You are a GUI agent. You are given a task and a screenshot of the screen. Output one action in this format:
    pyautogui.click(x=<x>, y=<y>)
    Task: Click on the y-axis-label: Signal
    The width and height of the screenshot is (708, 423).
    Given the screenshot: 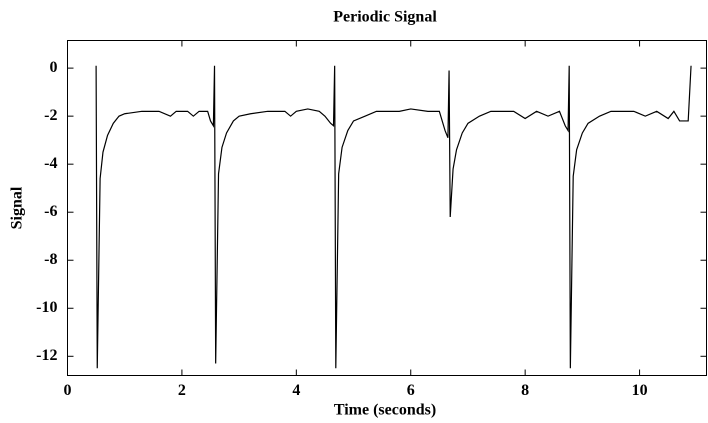 What is the action you would take?
    pyautogui.click(x=17, y=207)
    